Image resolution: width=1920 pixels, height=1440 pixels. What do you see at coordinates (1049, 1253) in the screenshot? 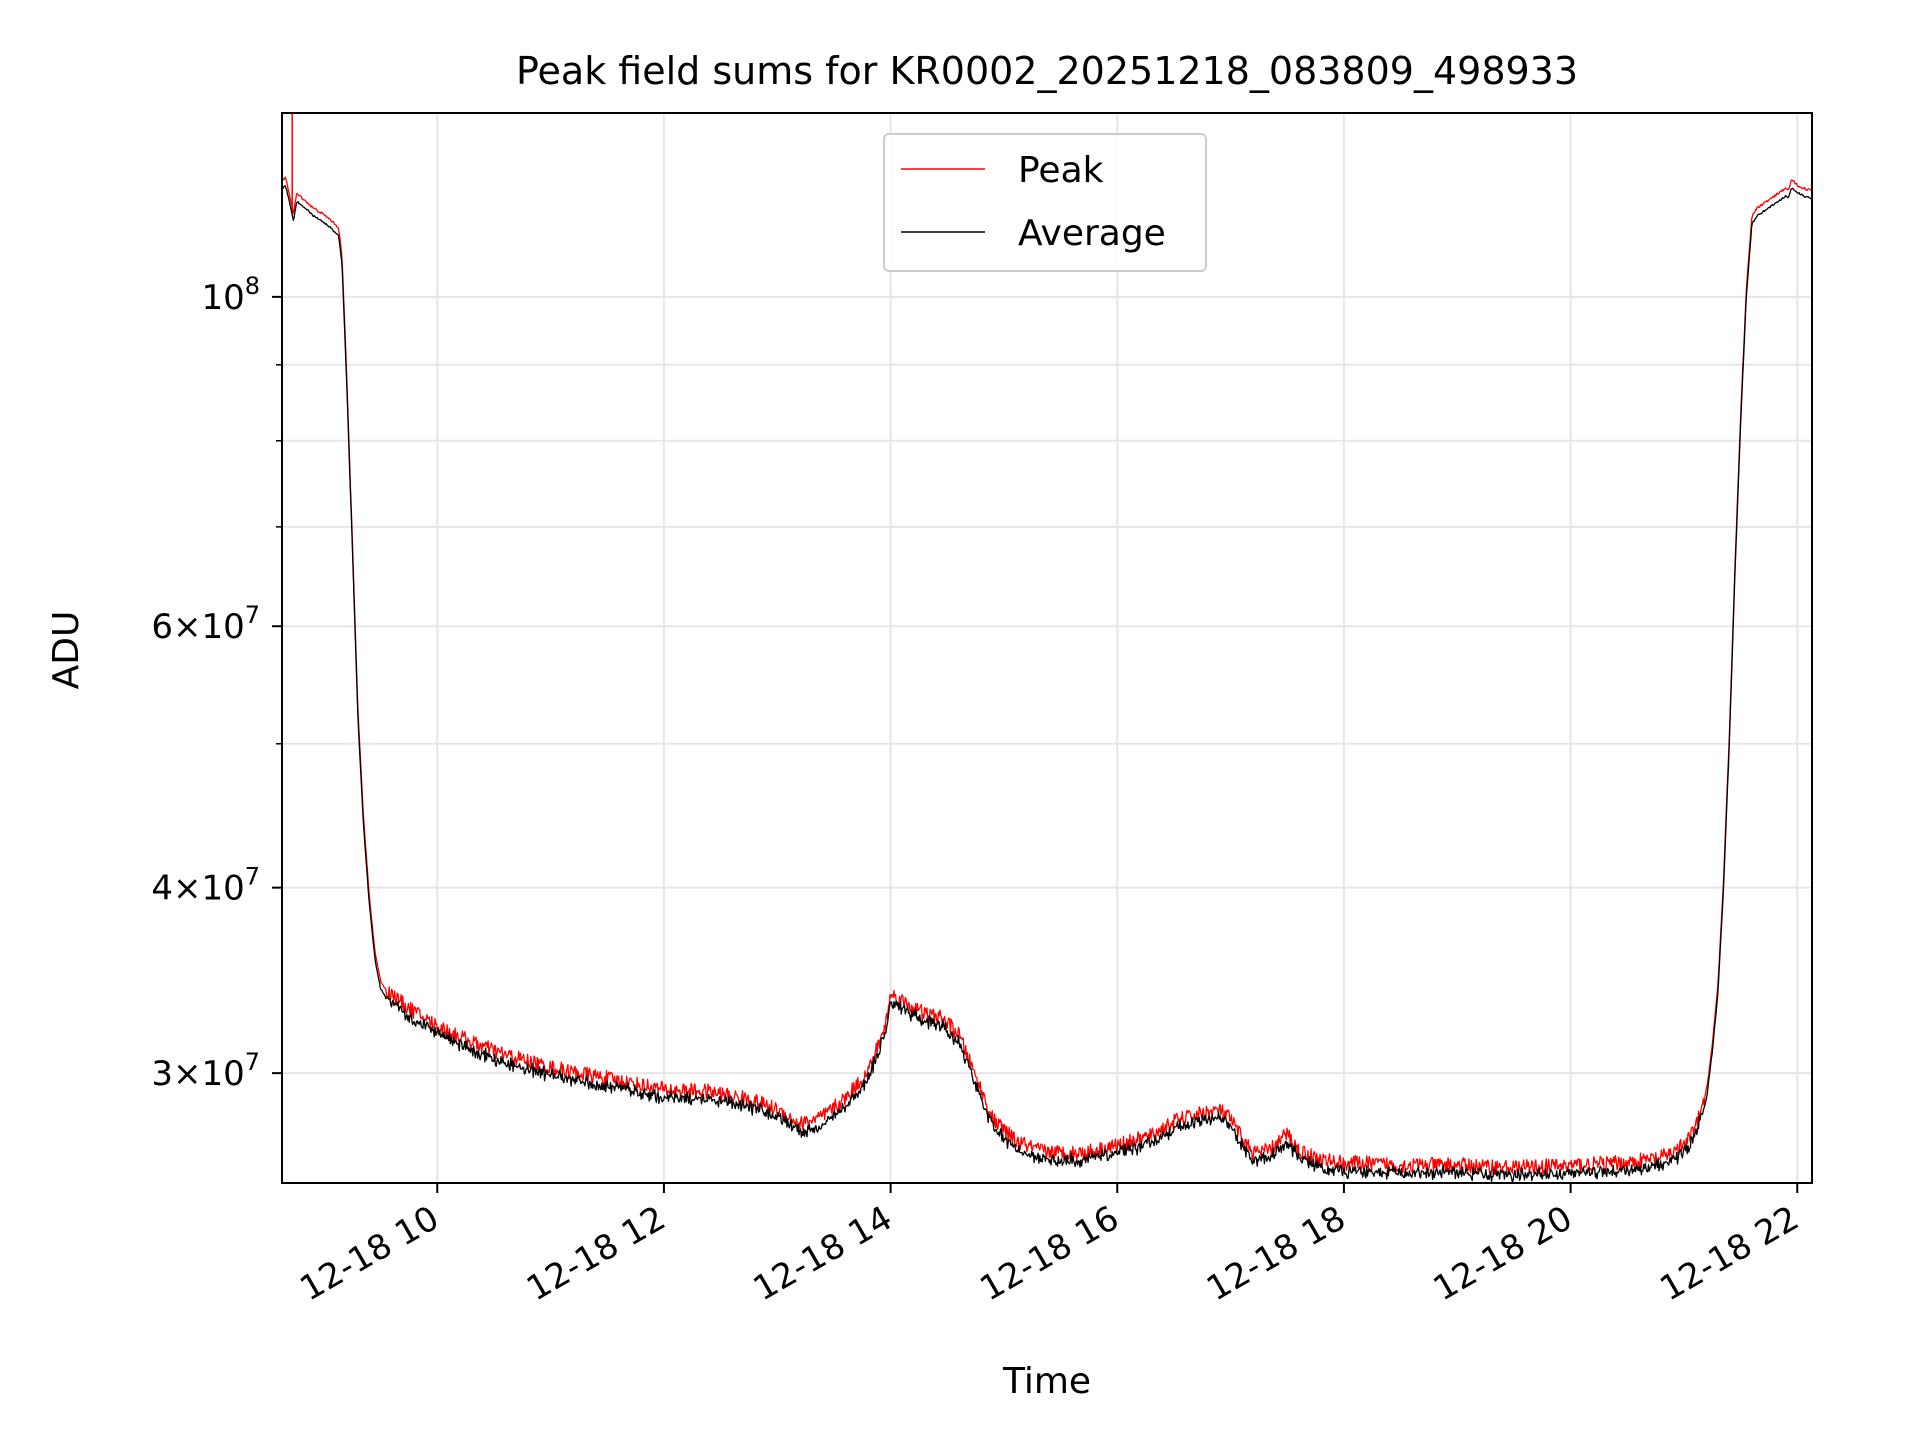
I see `x-tick-label-3: 12-18 16` at bounding box center [1049, 1253].